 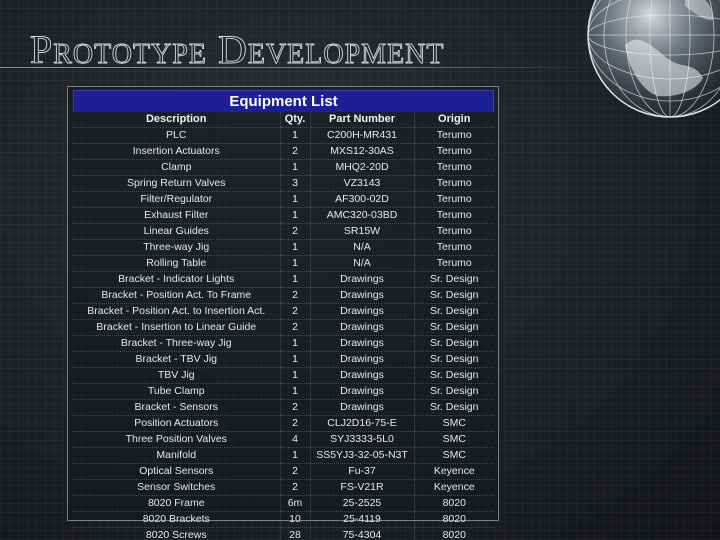 What do you see at coordinates (294, 519) in the screenshot?
I see `cell-qty: 10` at bounding box center [294, 519].